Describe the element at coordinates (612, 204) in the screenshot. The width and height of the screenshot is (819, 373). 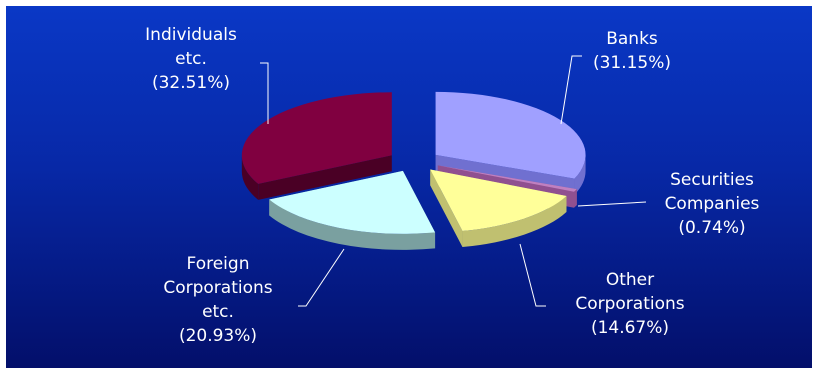
I see `leader-line-securities-companies` at that location.